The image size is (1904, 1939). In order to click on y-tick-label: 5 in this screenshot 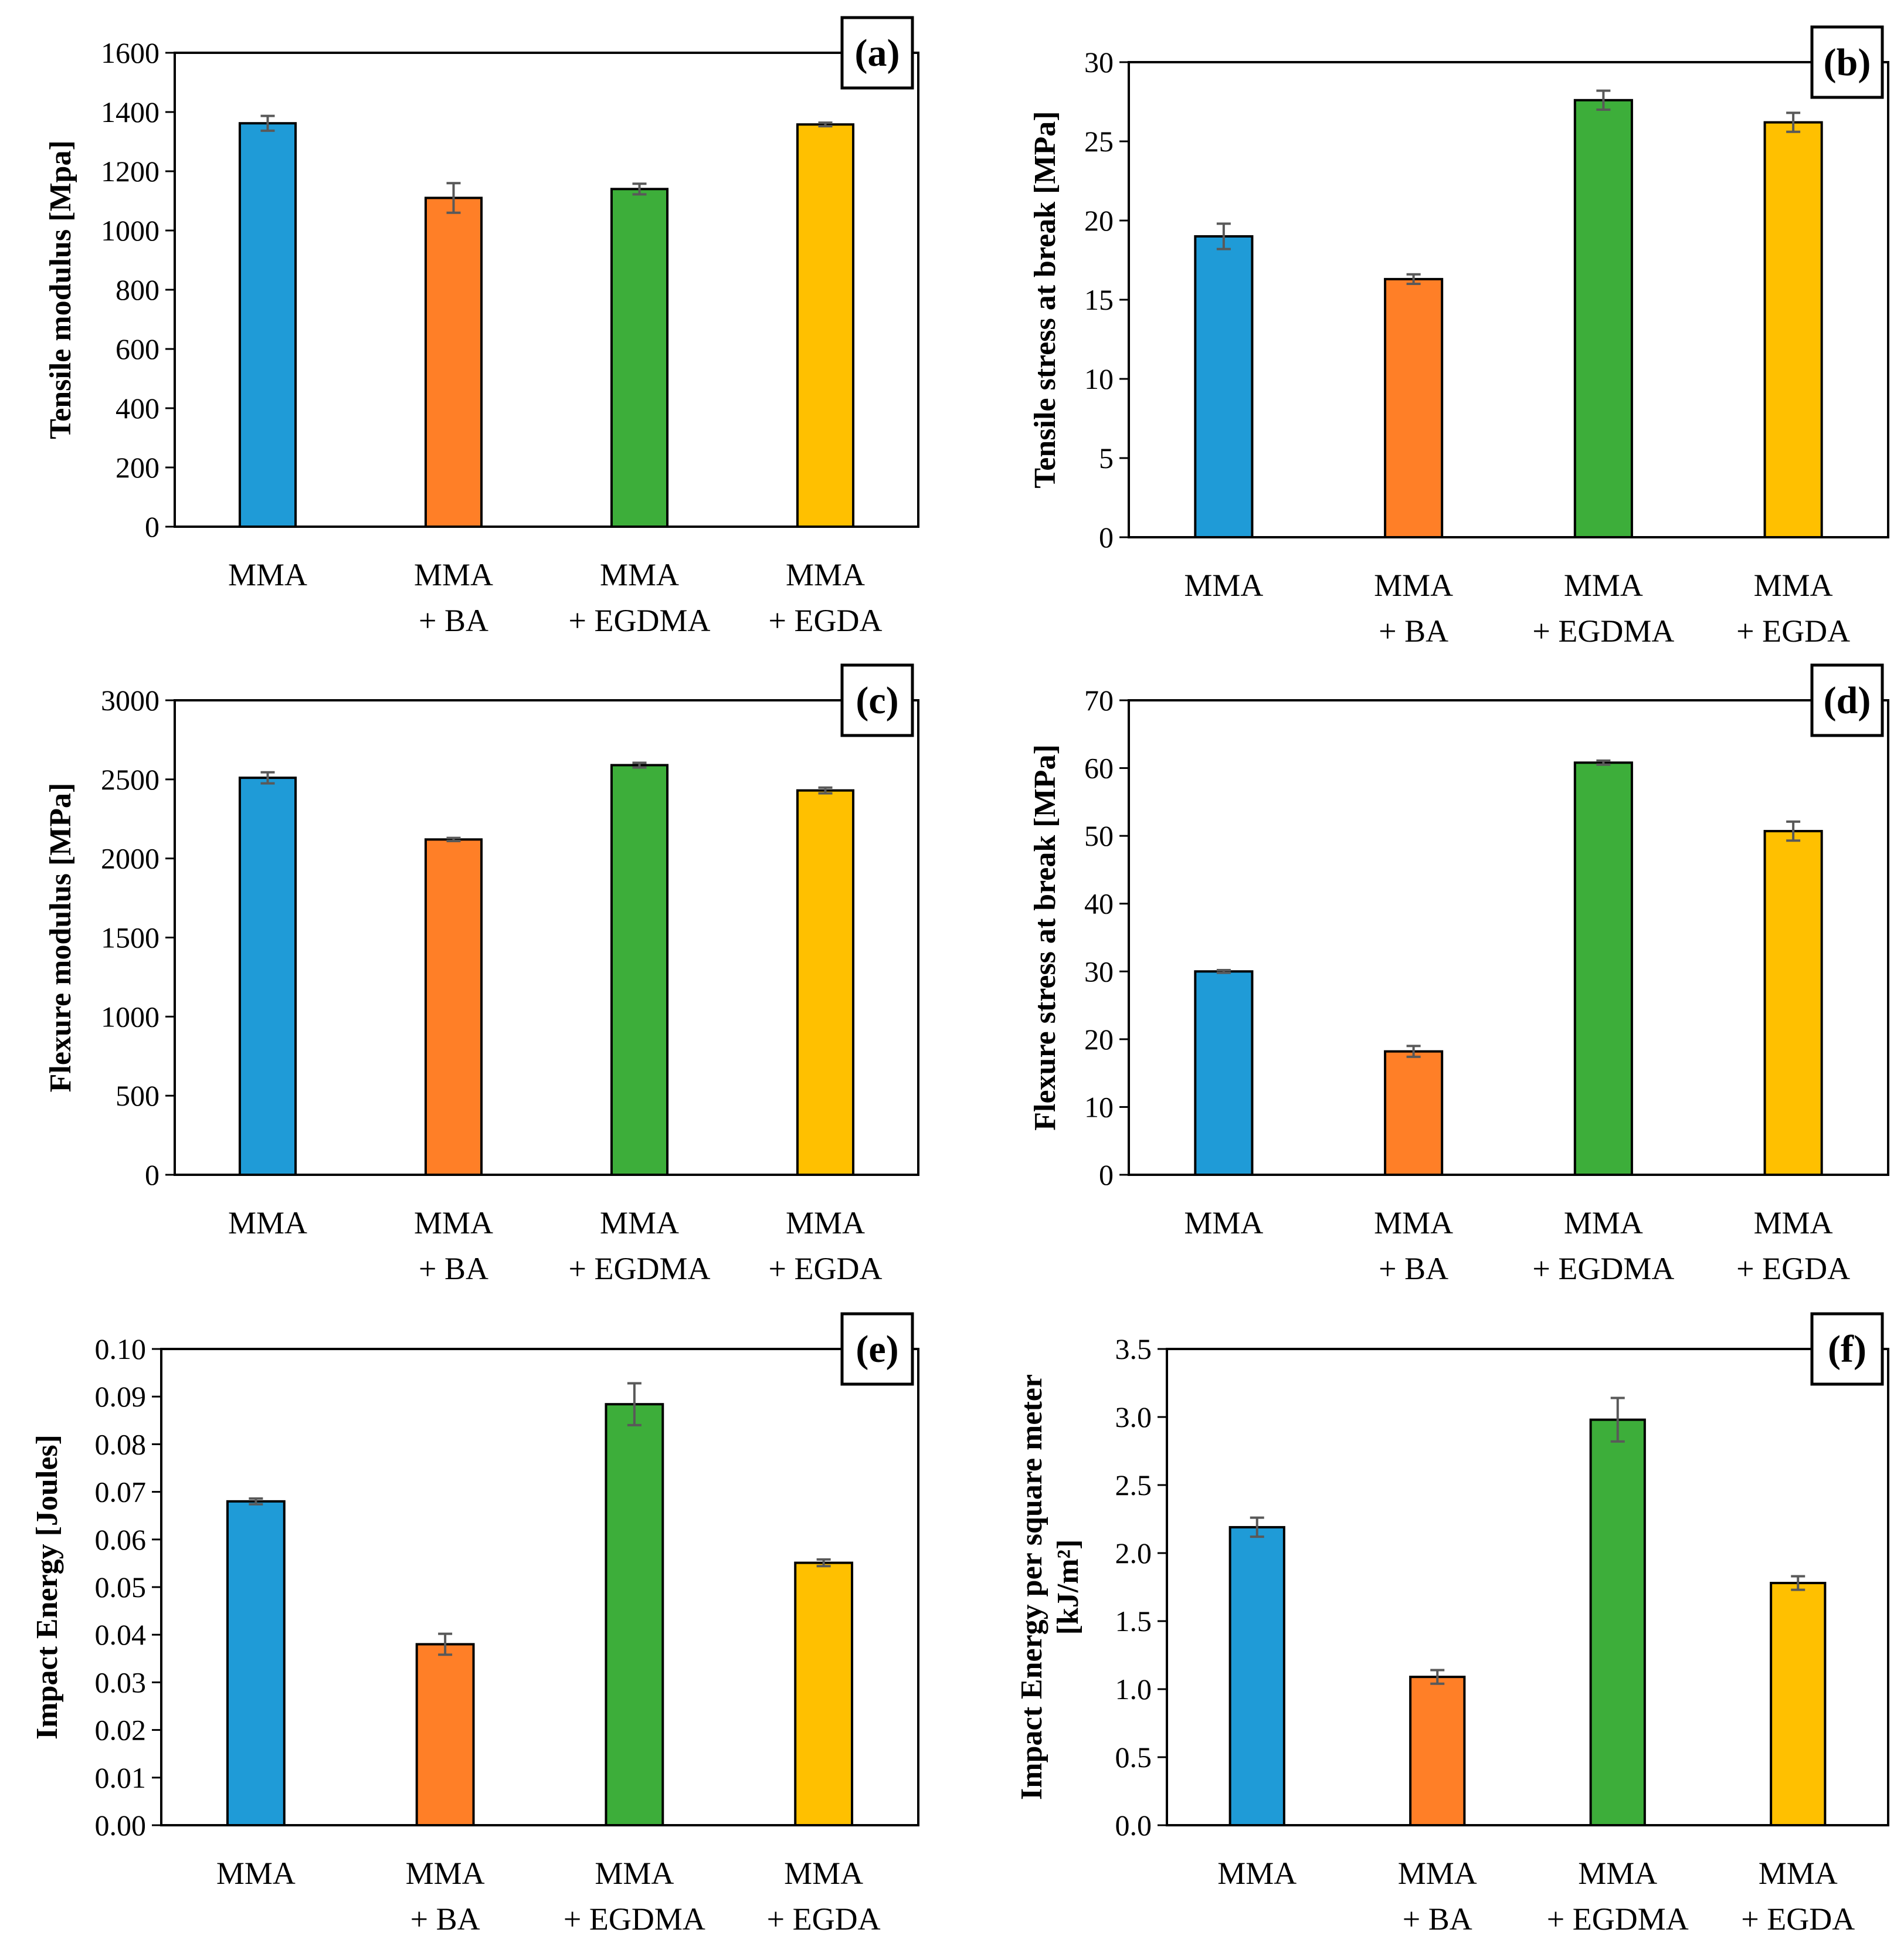, I will do `click(1106, 458)`.